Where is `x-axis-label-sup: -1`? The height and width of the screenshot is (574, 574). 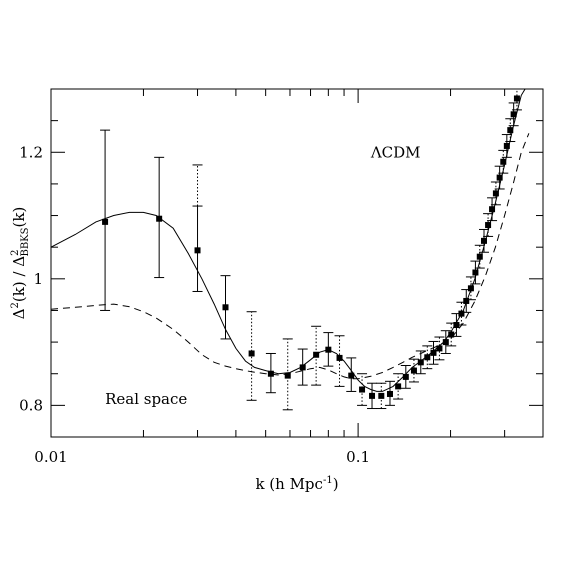 x-axis-label-sup: -1 is located at coordinates (328, 480).